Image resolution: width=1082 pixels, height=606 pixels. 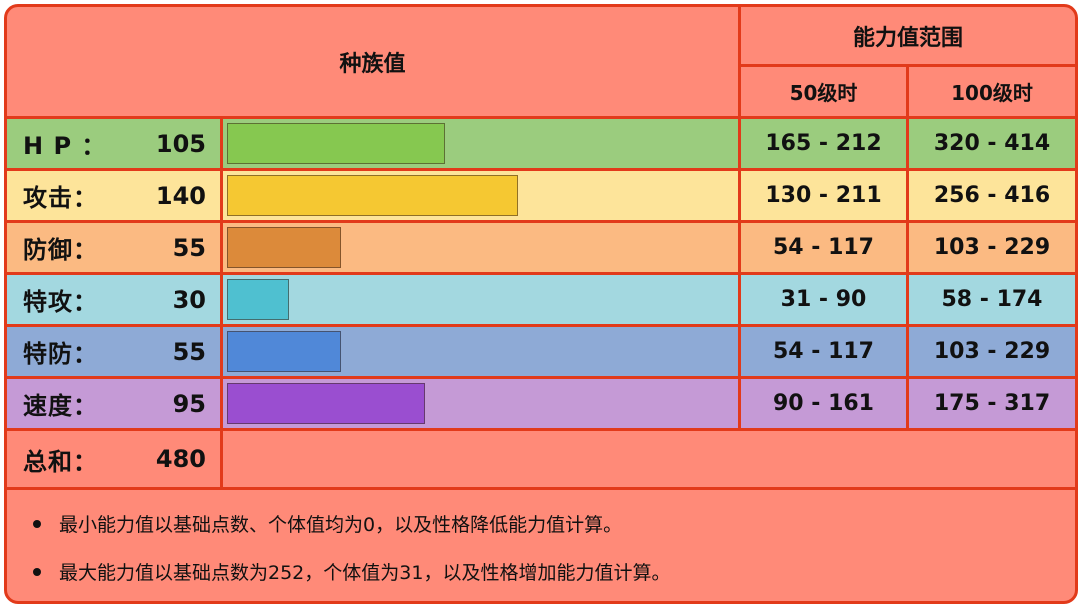 I want to click on stat-row-label: 特攻： 30, so click(x=115, y=301).